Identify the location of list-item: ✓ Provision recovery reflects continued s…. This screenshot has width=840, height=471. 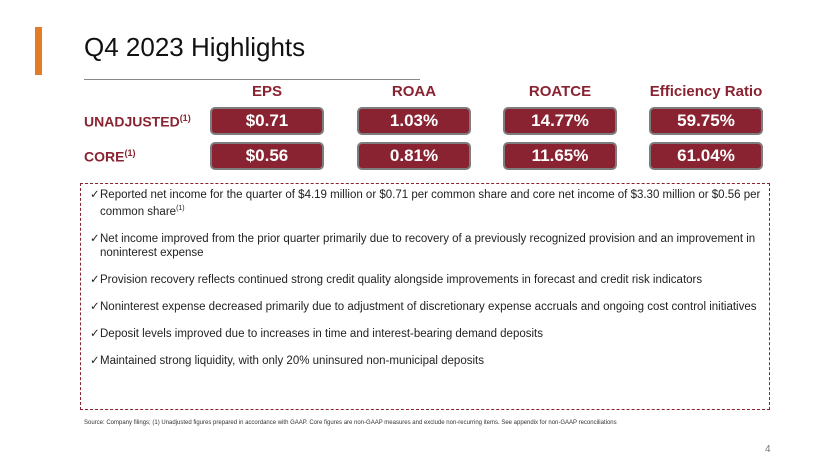
(427, 280).